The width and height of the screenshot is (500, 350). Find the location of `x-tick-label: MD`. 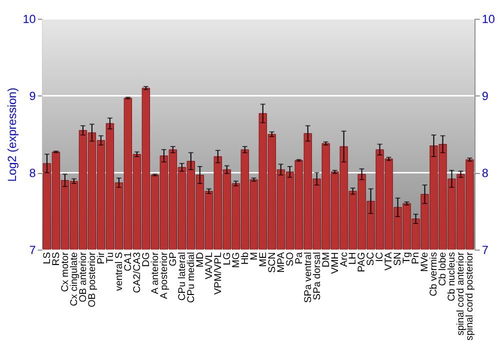

x-tick-label: MD is located at coordinates (200, 260).